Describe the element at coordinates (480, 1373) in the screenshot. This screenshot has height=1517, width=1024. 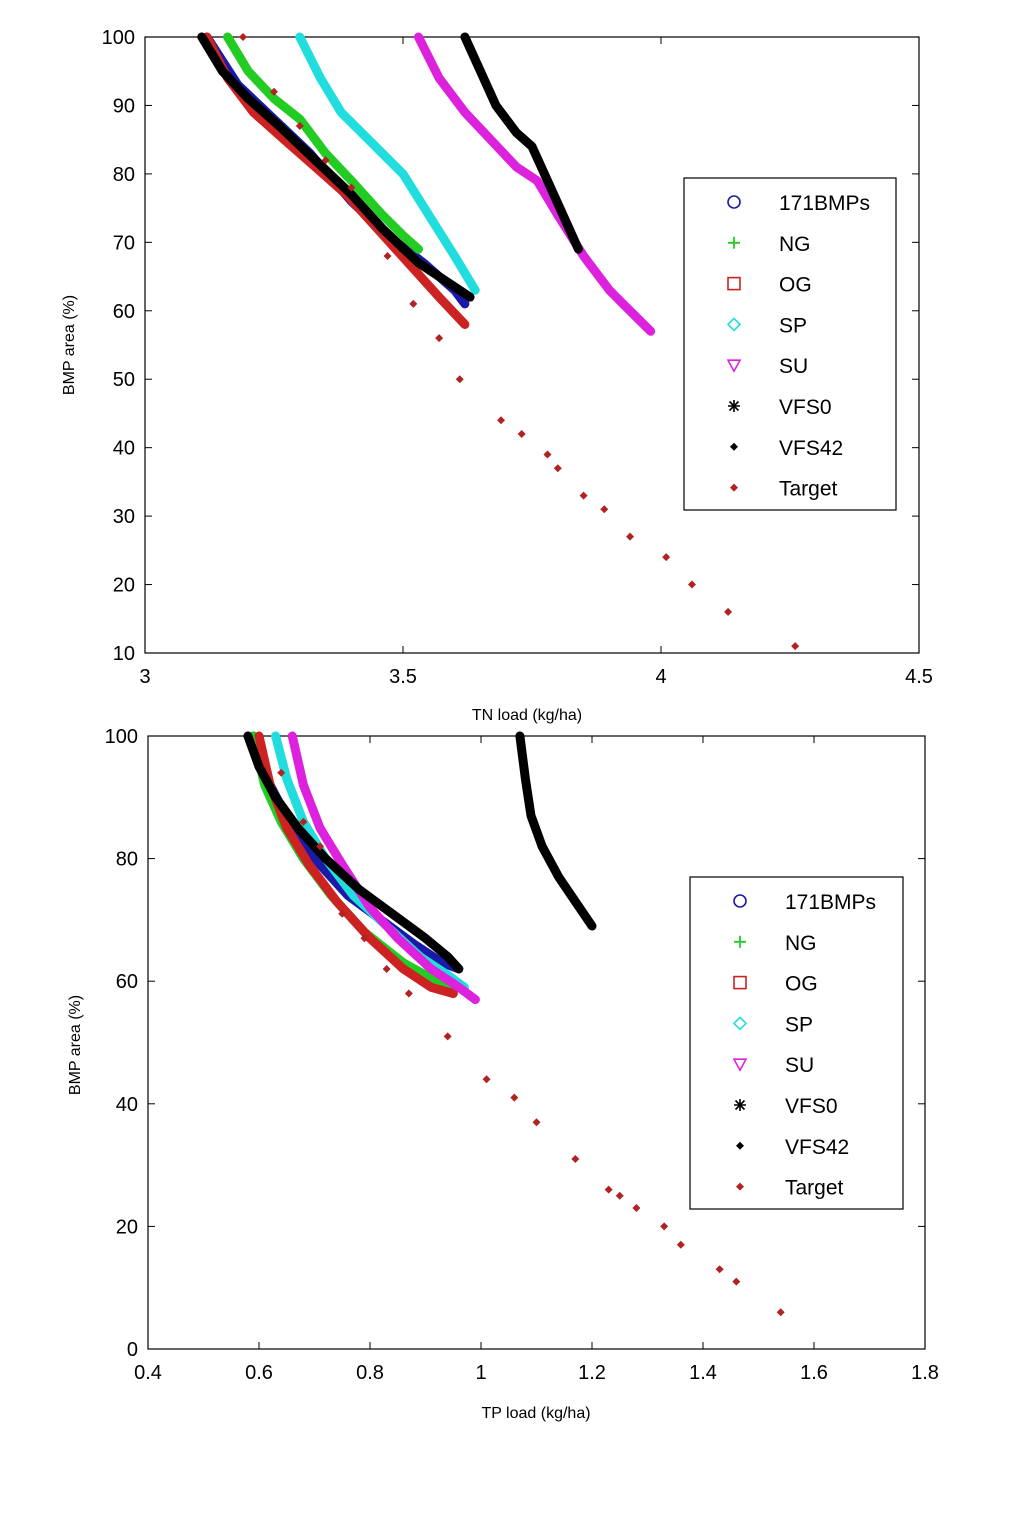
I see `x-tick-label: 1` at that location.